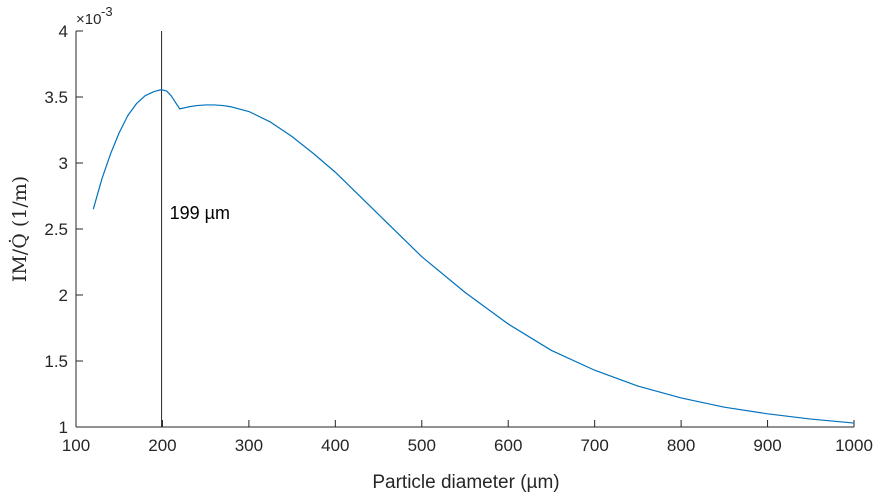  I want to click on y-tick-label: 4, so click(63, 31).